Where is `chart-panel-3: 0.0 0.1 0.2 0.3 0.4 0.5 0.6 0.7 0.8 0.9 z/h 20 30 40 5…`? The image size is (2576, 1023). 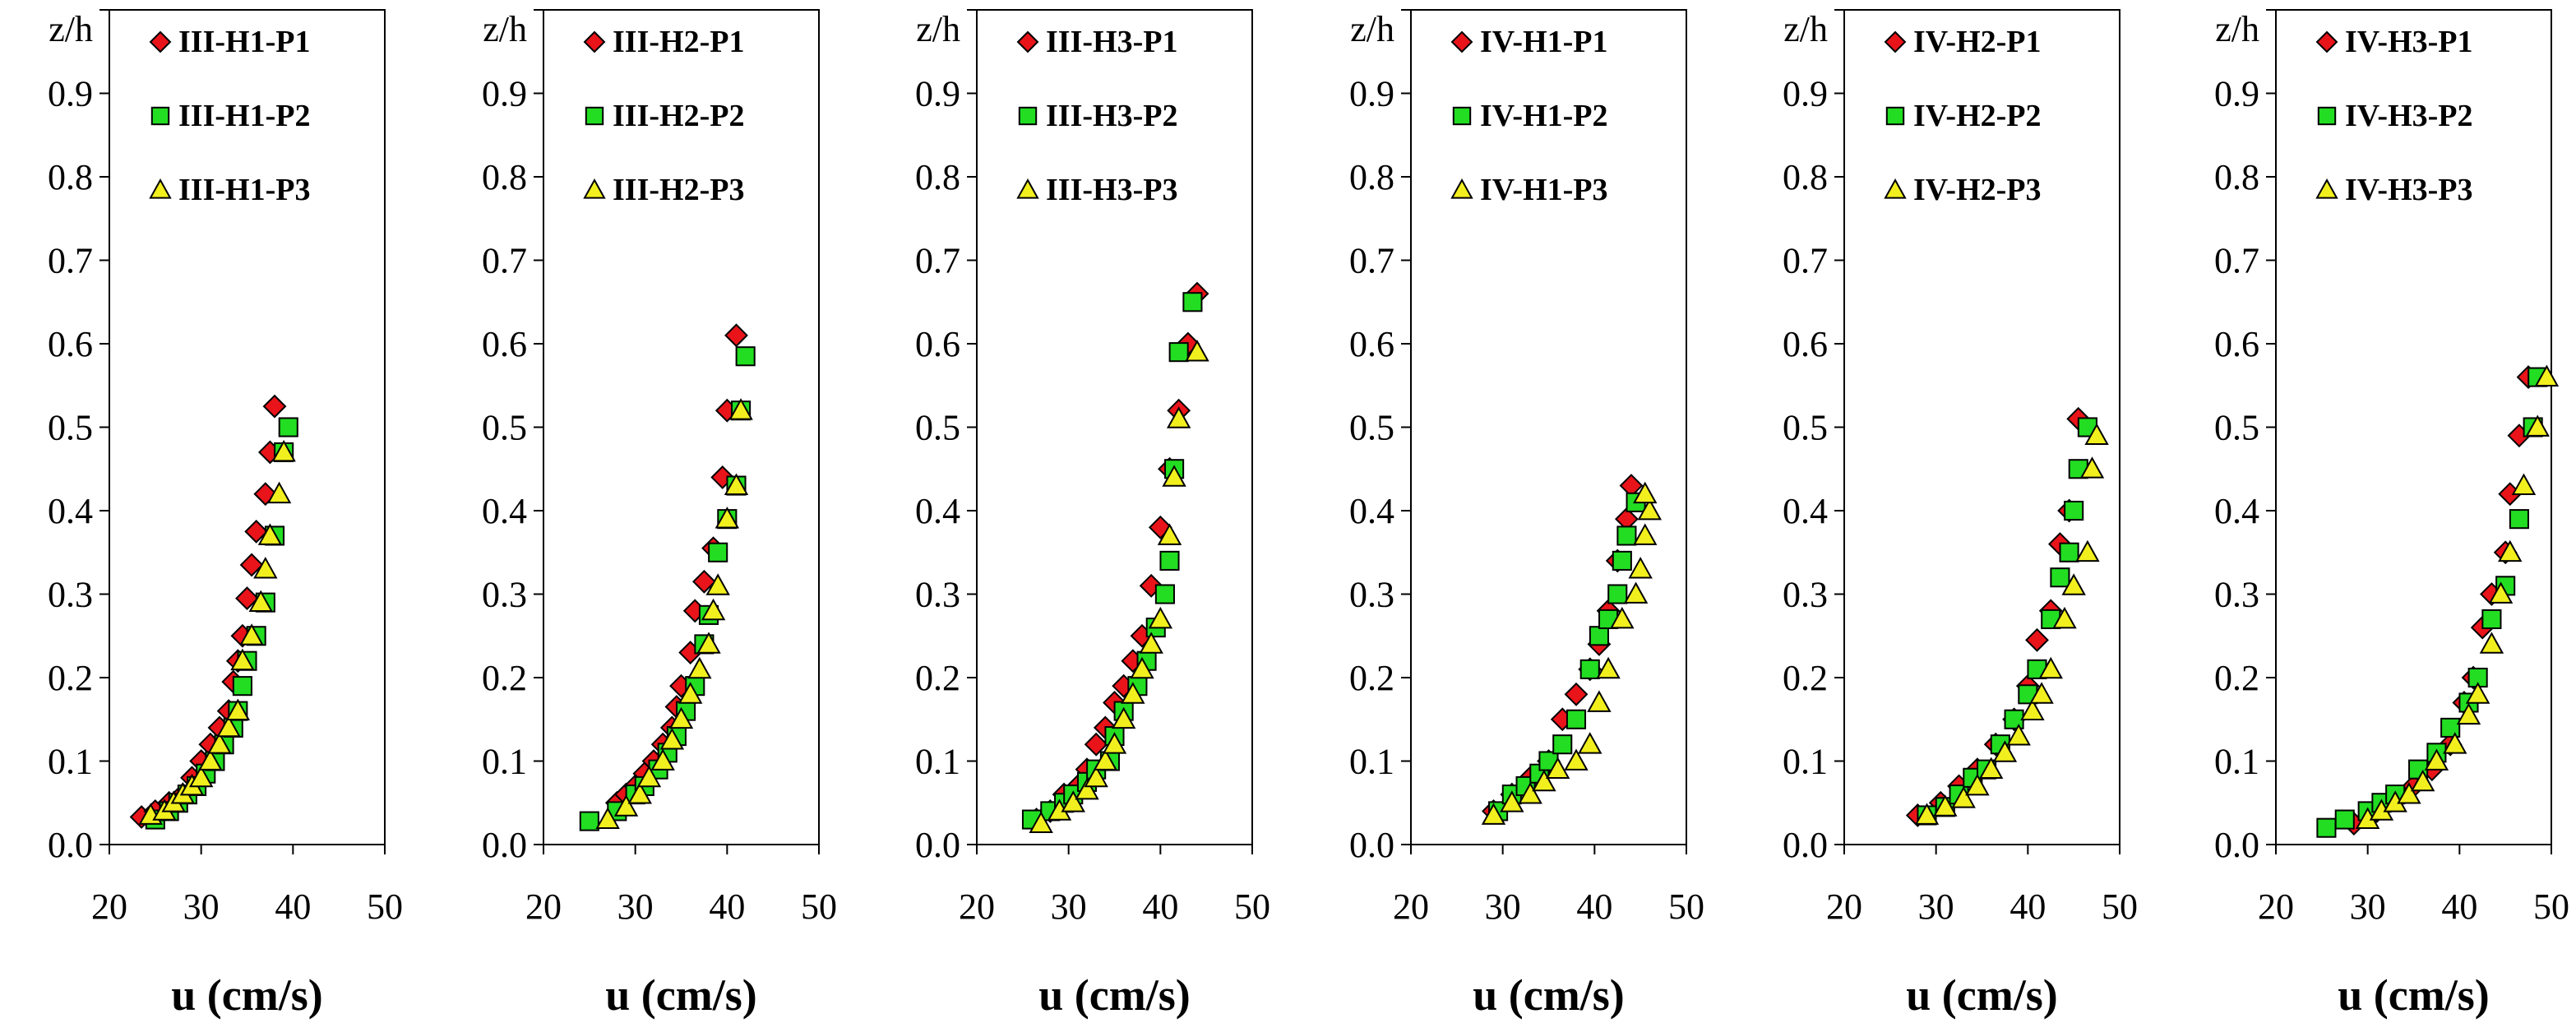
chart-panel-3: 0.0 0.1 0.2 0.3 0.4 0.5 0.6 0.7 0.8 0.9 z/h 20 30 40 5… is located at coordinates (1092, 514).